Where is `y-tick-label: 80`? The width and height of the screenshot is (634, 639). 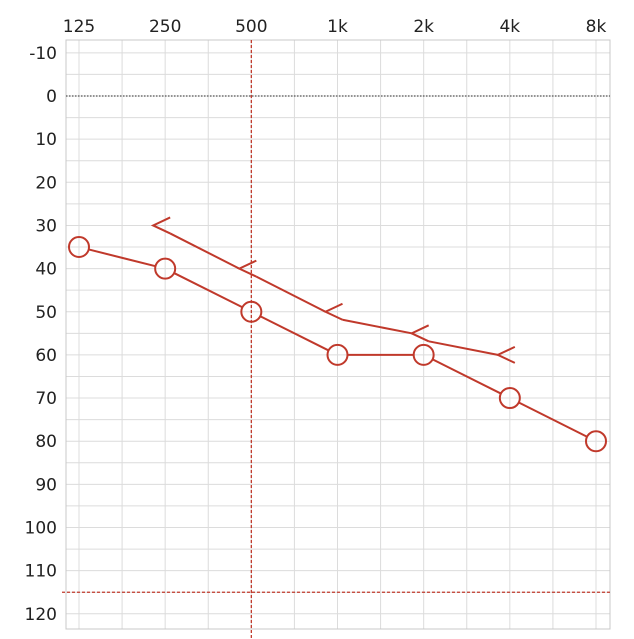 y-tick-label: 80 is located at coordinates (46, 442).